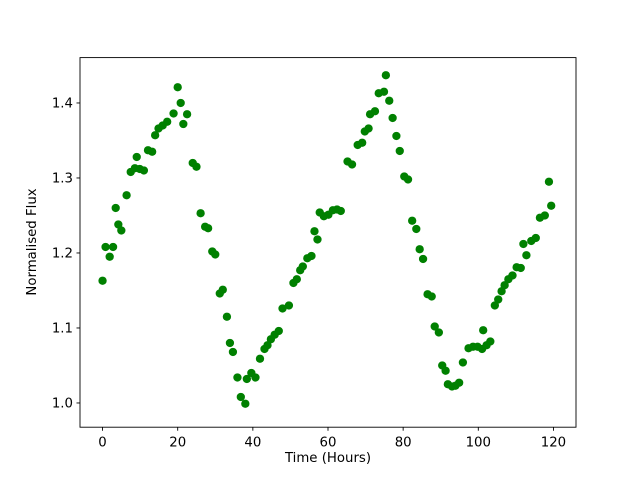 The image size is (640, 480). I want to click on y-tick-label: 1.2, so click(62, 253).